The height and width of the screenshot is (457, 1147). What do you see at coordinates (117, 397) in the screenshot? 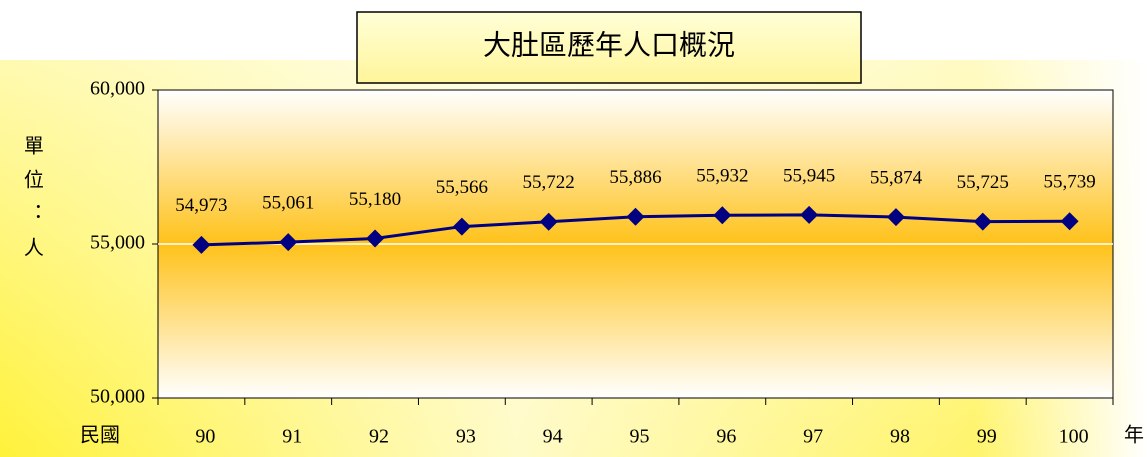
I see `y-tick-label: 50,000` at bounding box center [117, 397].